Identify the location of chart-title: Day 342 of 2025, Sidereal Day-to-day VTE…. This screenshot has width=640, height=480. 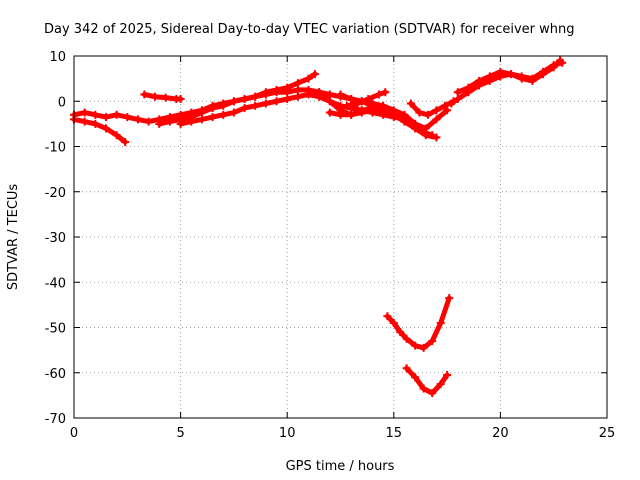
(309, 29).